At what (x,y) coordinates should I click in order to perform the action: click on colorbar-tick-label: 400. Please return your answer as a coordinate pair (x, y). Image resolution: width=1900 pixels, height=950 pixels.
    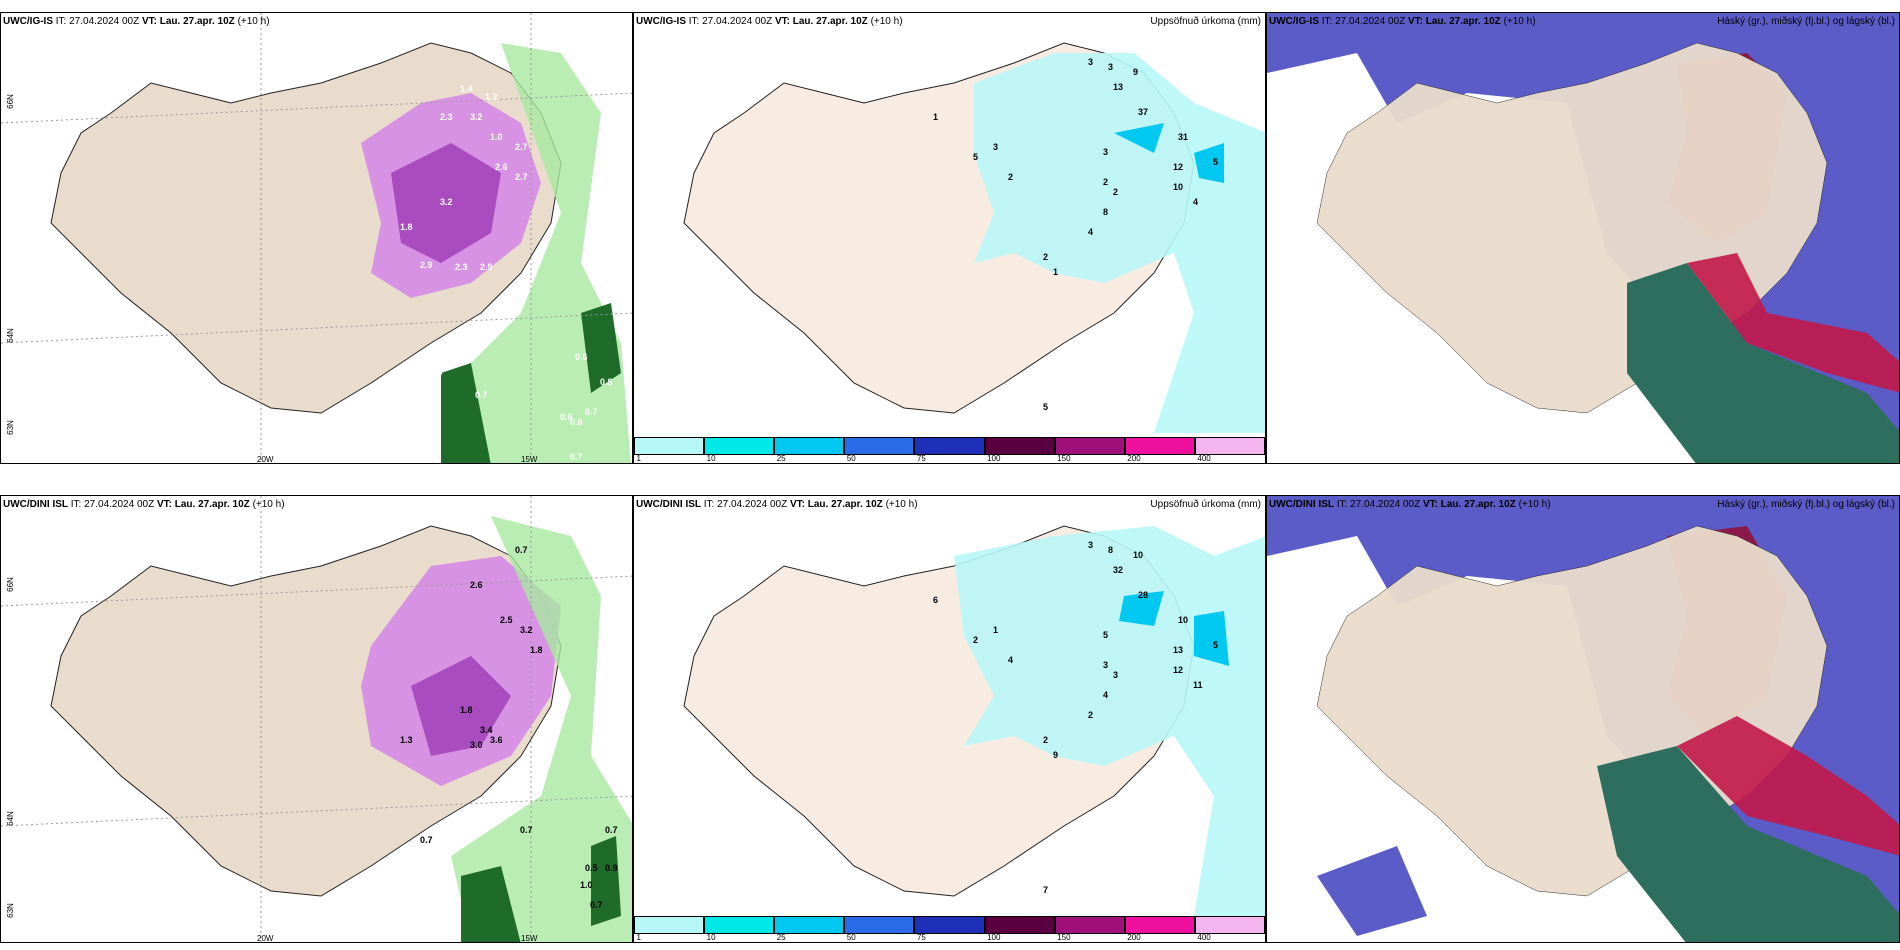
    Looking at the image, I should click on (1204, 458).